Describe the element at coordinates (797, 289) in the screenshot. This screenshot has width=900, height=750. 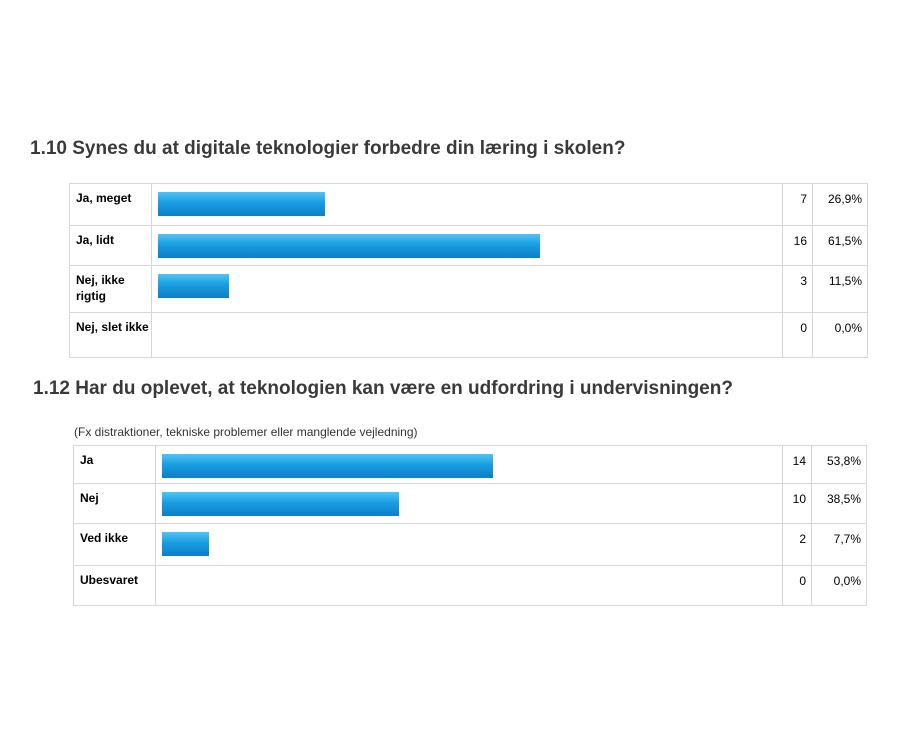
I see `answer-count: 3` at that location.